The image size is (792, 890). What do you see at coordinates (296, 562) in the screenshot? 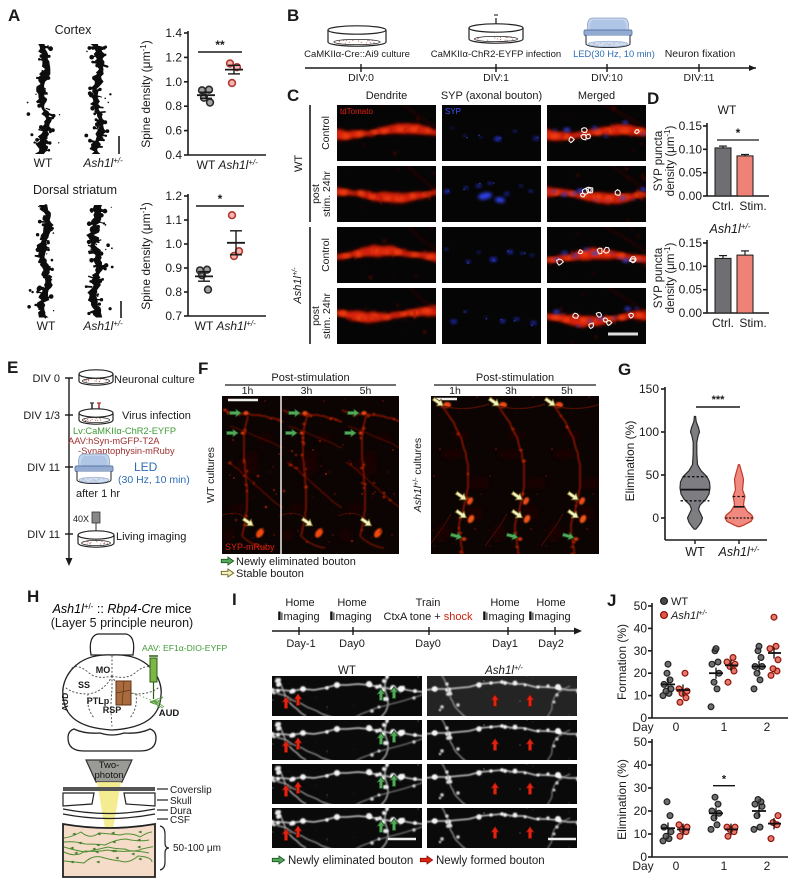
I see `svg-text: Newly eliminated bouton` at bounding box center [296, 562].